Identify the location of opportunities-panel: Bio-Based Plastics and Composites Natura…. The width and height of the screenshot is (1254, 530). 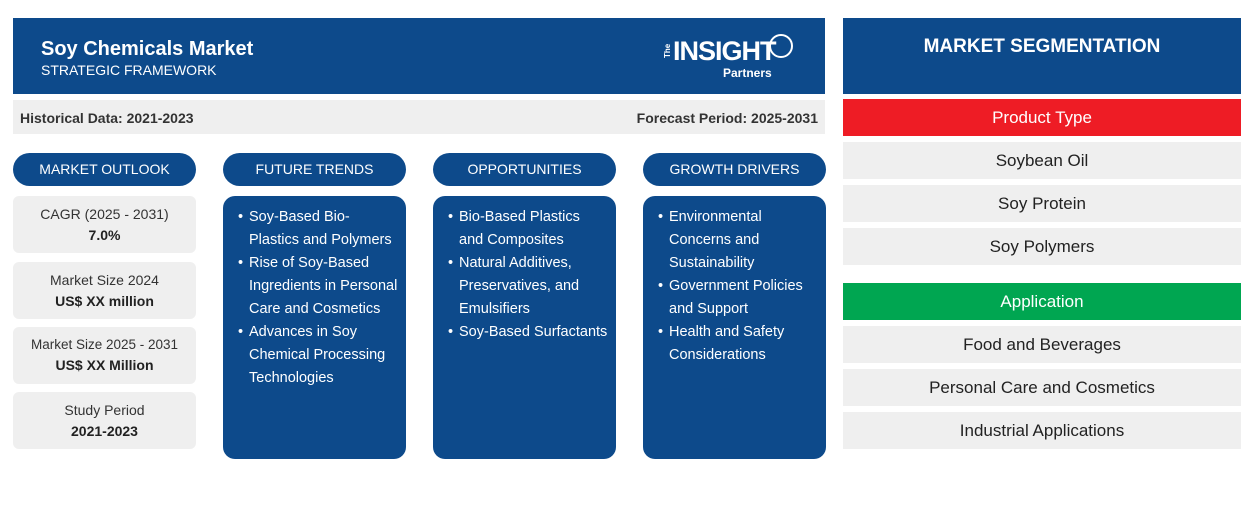
(524, 327).